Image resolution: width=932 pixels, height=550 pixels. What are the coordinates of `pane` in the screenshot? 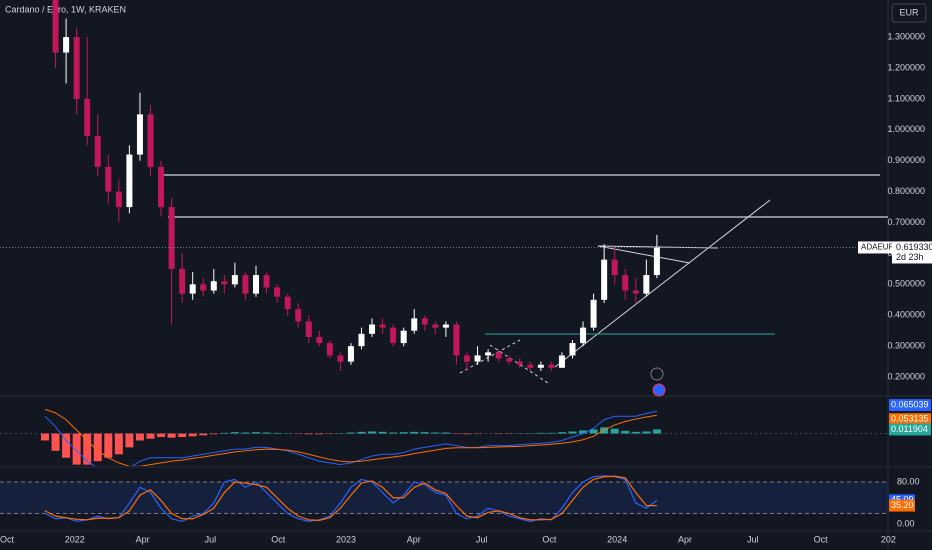 It's located at (444, 437).